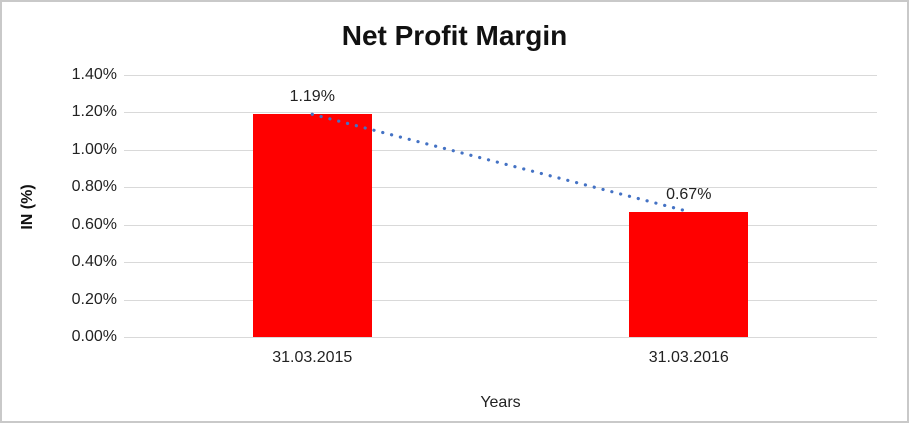 The width and height of the screenshot is (909, 423). I want to click on y-tick-label: 0.60%, so click(94, 224).